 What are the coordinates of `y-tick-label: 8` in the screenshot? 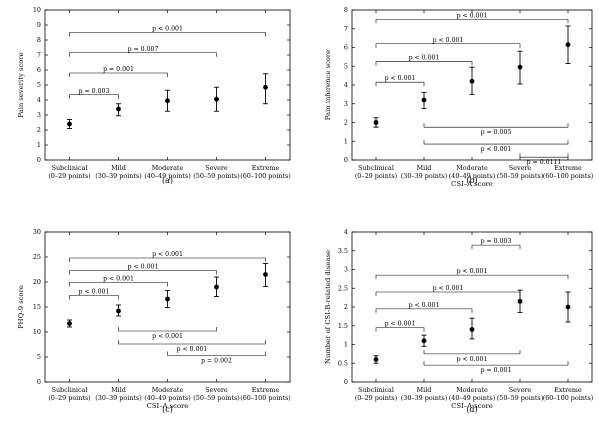 It's located at (346, 10).